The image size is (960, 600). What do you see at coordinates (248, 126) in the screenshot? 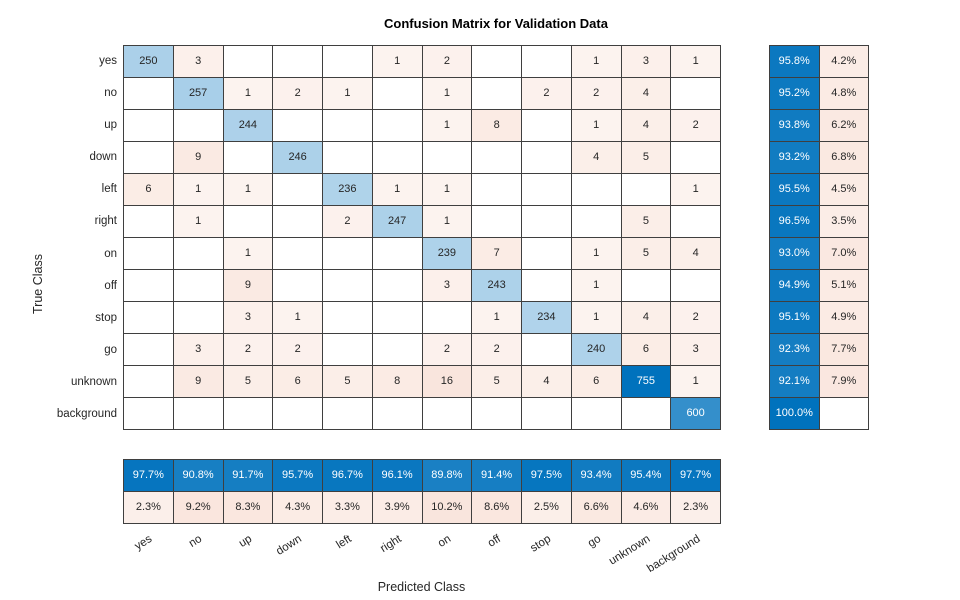
I see `matrix-cell-up-up: 244` at bounding box center [248, 126].